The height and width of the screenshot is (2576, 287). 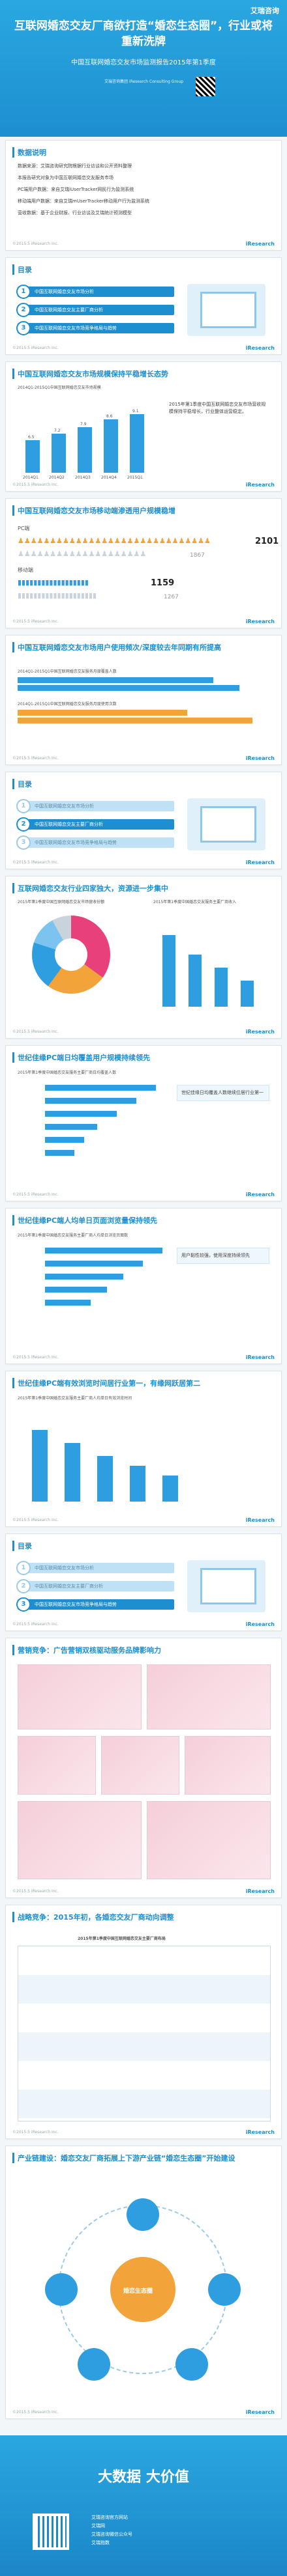 What do you see at coordinates (31, 438) in the screenshot?
I see `bar-value: 6.5` at bounding box center [31, 438].